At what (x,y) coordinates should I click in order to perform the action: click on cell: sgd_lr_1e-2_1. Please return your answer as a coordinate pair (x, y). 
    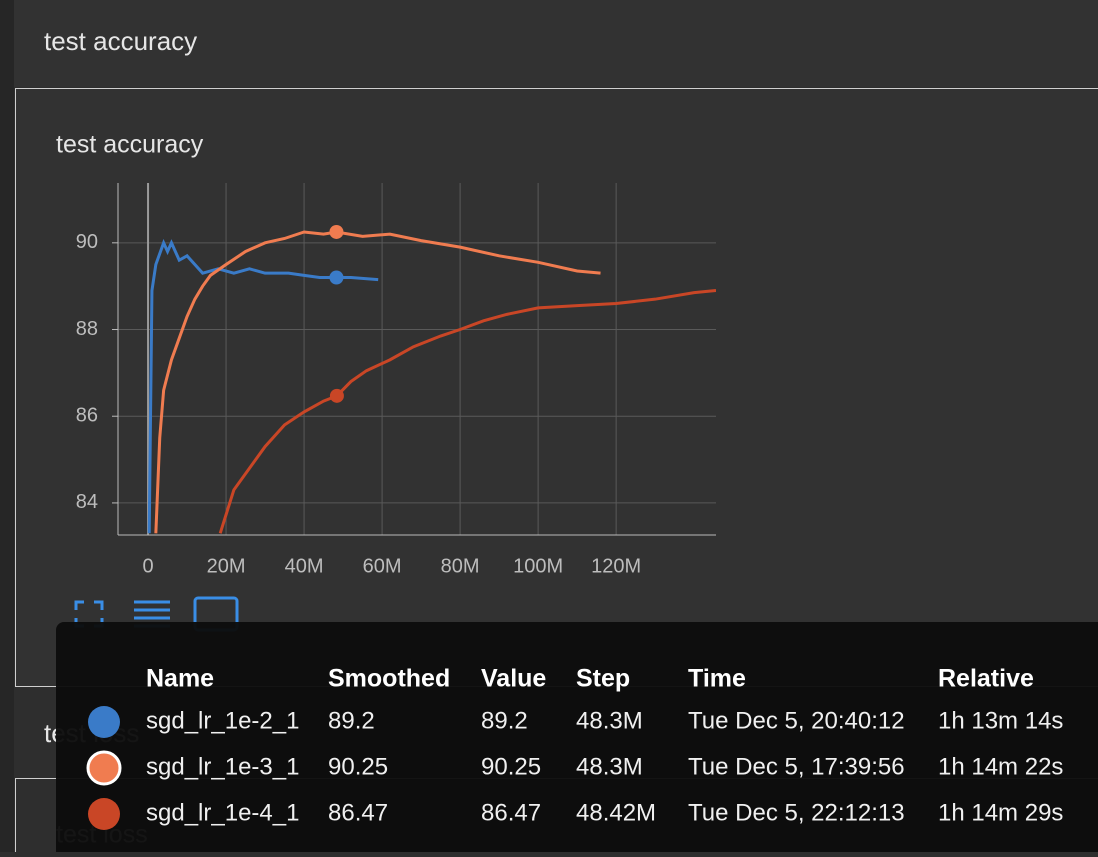
    Looking at the image, I should click on (222, 720).